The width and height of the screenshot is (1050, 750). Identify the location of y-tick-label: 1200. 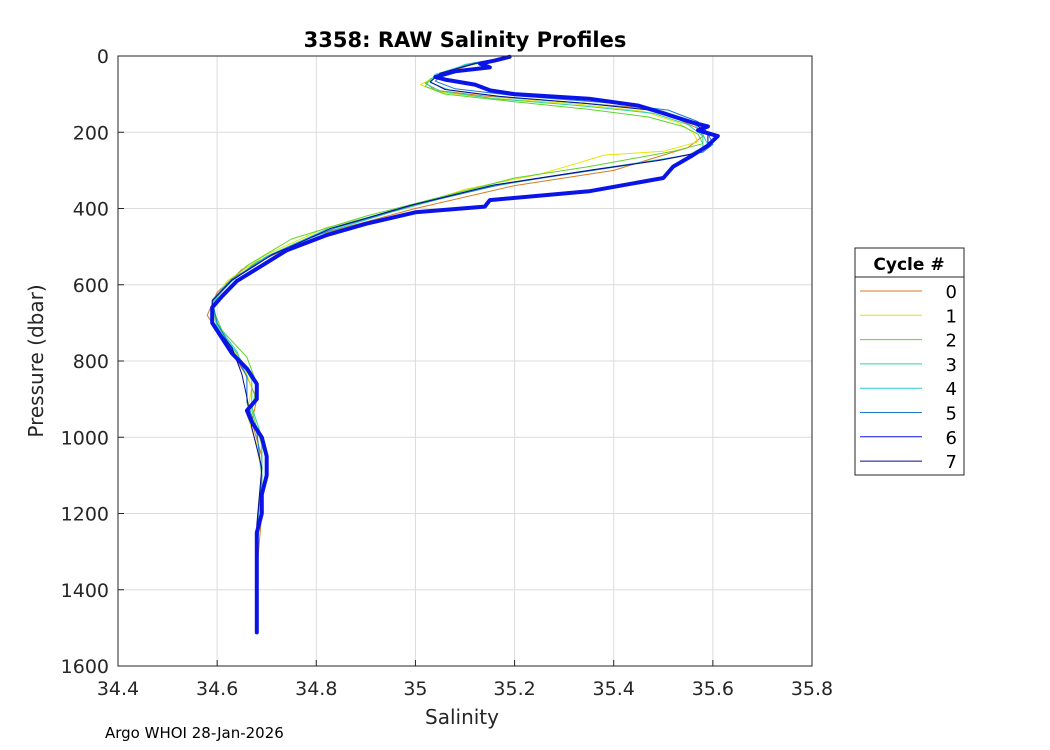
(85, 515).